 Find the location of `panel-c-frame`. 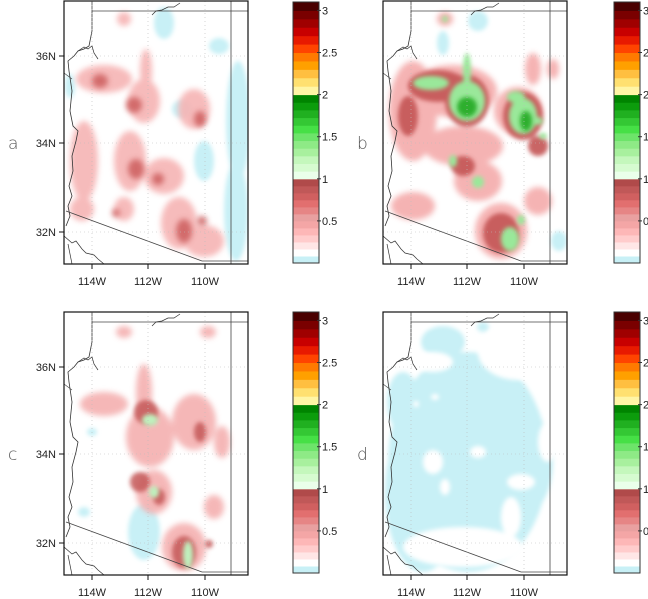

panel-c-frame is located at coordinates (156, 443).